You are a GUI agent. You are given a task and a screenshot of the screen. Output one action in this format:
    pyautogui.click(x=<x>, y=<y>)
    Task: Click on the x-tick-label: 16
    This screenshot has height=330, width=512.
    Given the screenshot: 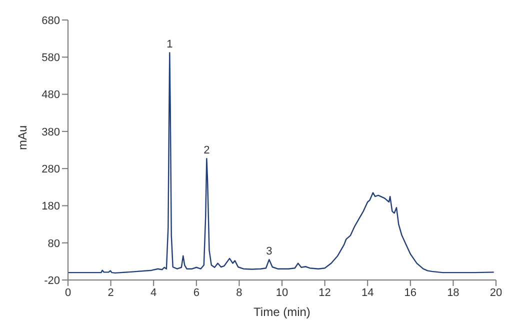 What is the action you would take?
    pyautogui.click(x=410, y=292)
    